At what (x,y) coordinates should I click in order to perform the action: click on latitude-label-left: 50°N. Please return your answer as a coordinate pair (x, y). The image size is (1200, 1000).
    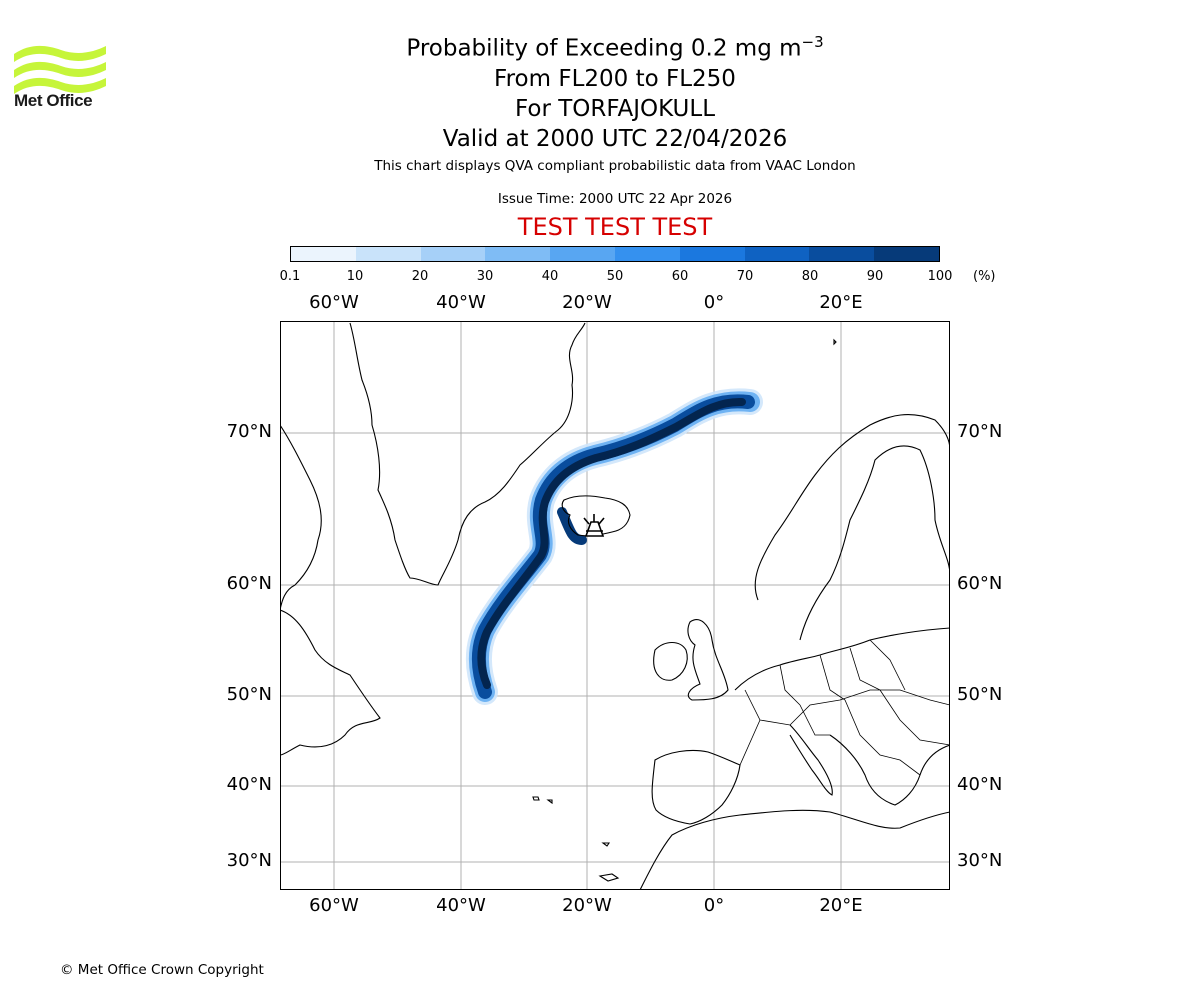
    Looking at the image, I should click on (249, 694).